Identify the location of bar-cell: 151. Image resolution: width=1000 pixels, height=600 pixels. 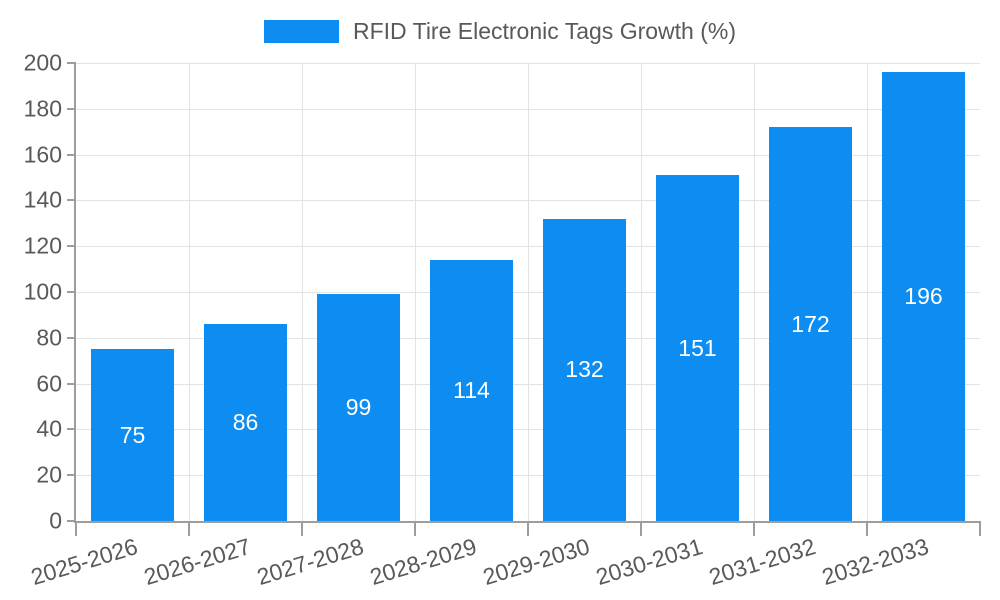
(697, 292).